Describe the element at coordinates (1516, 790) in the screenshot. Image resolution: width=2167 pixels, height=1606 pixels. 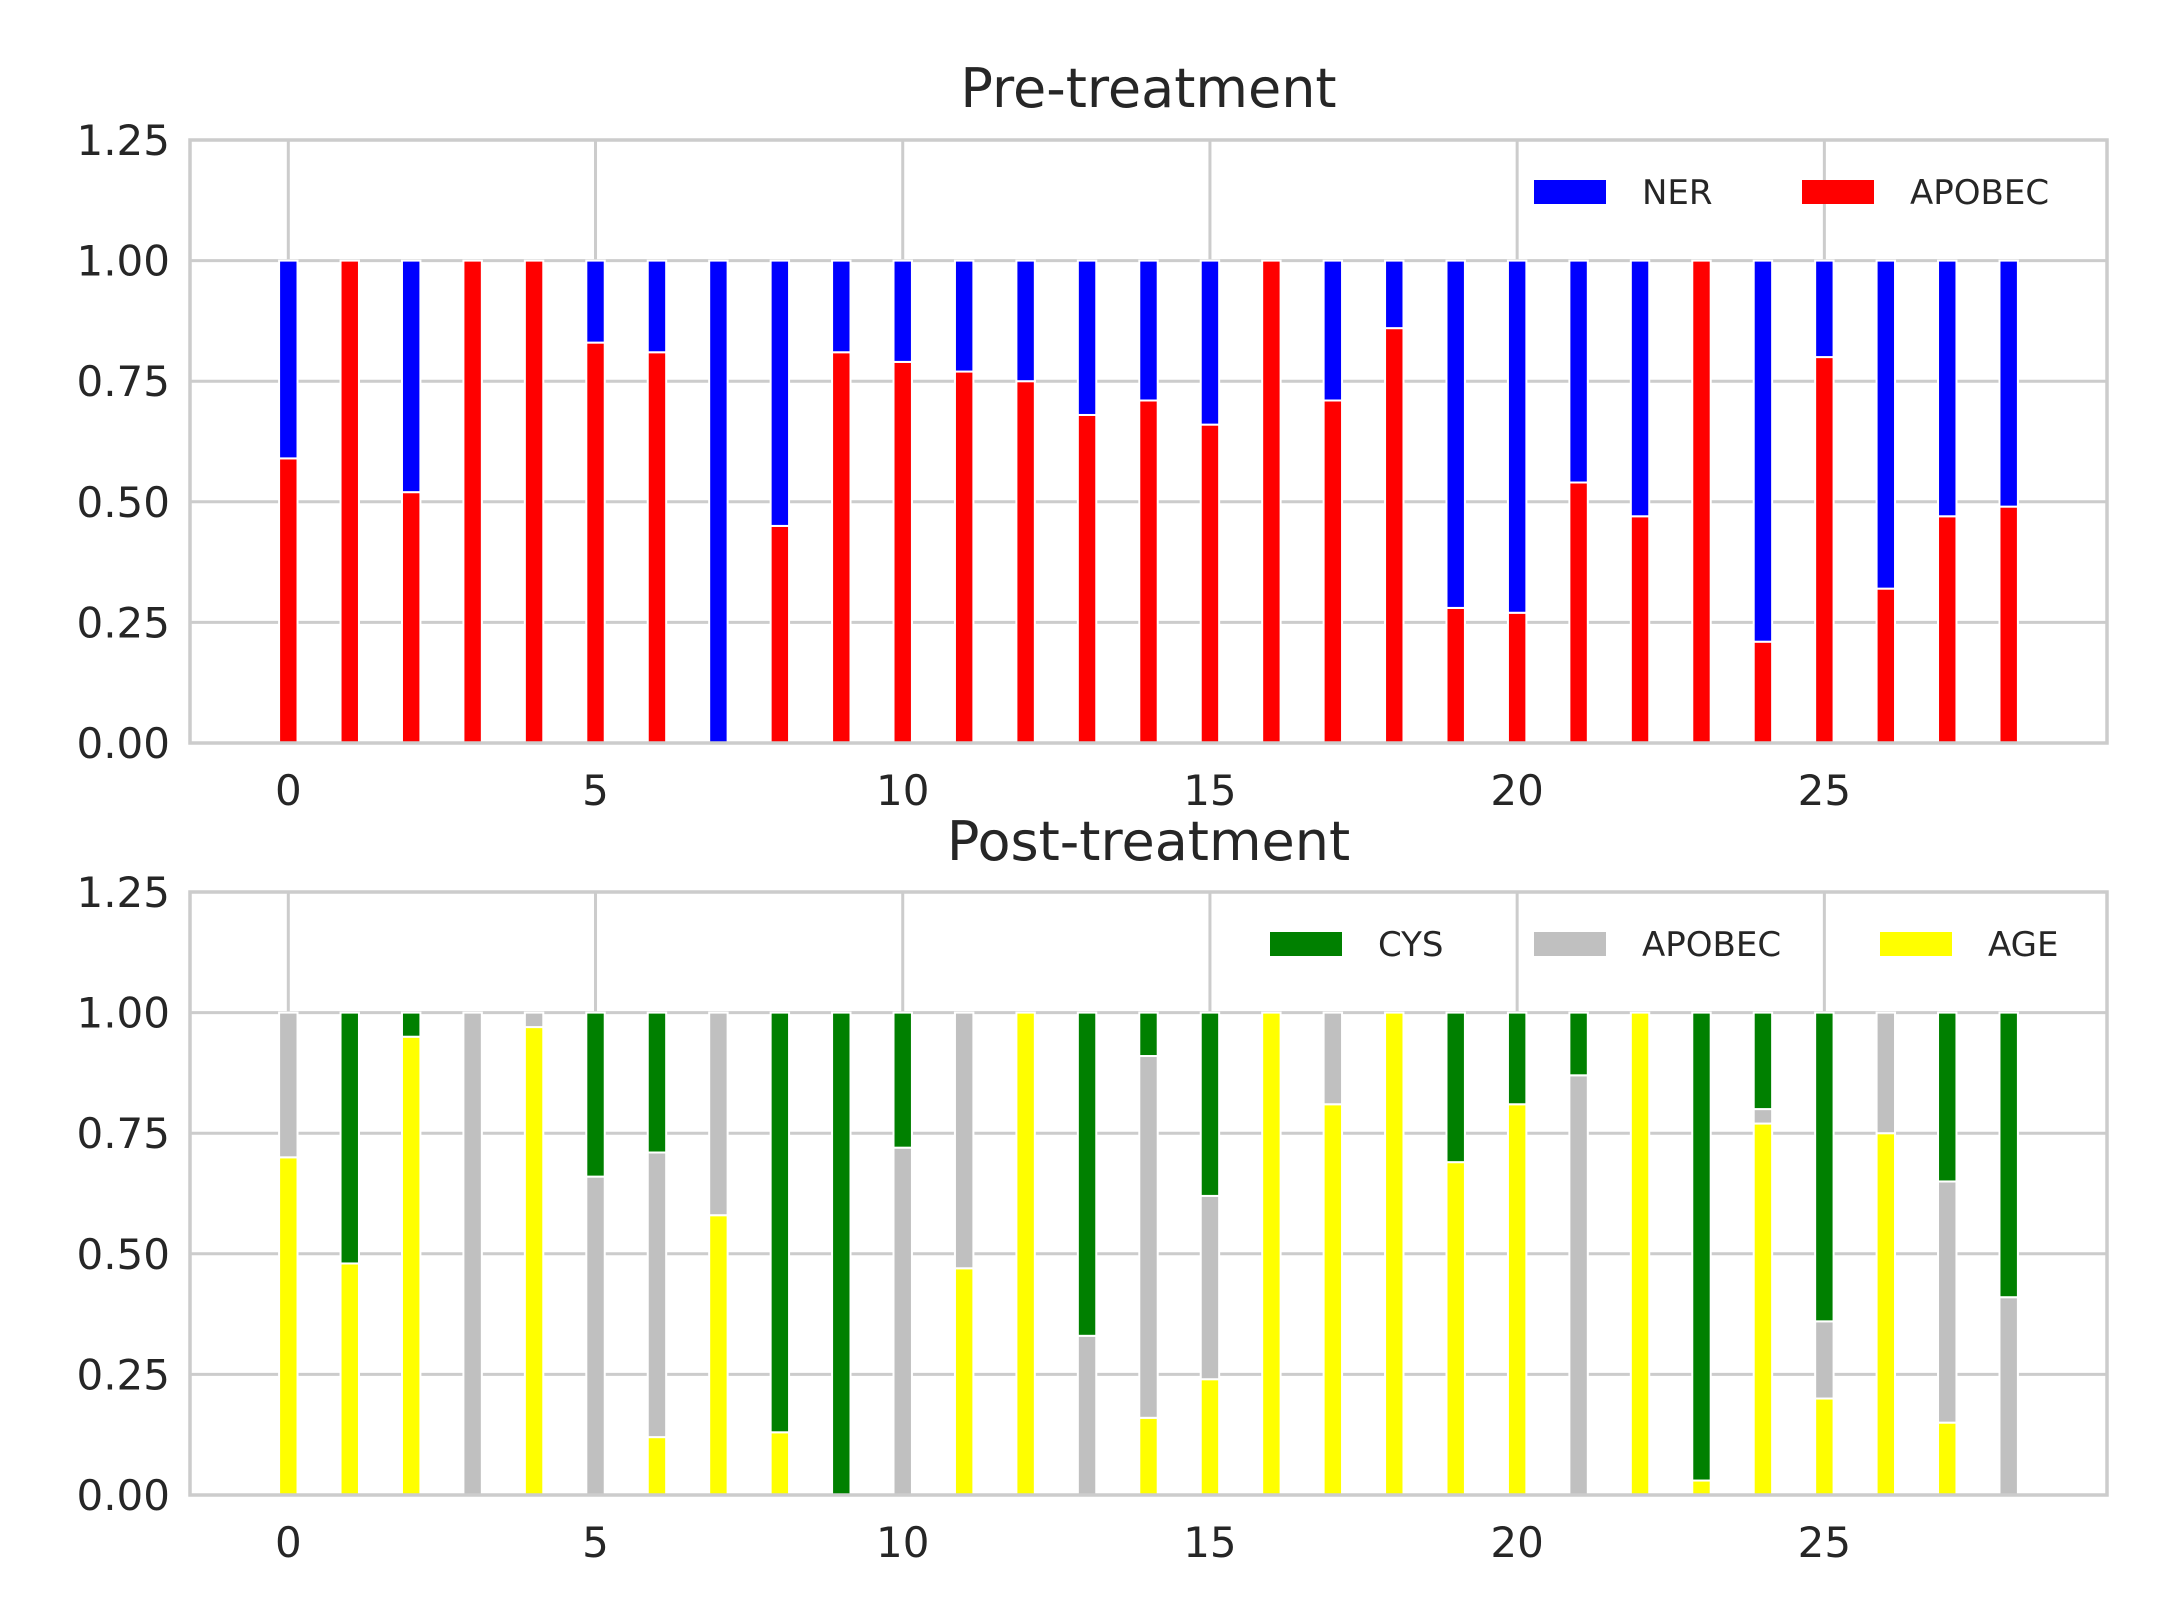
I see `chart-0-x-tick-label: 20` at that location.